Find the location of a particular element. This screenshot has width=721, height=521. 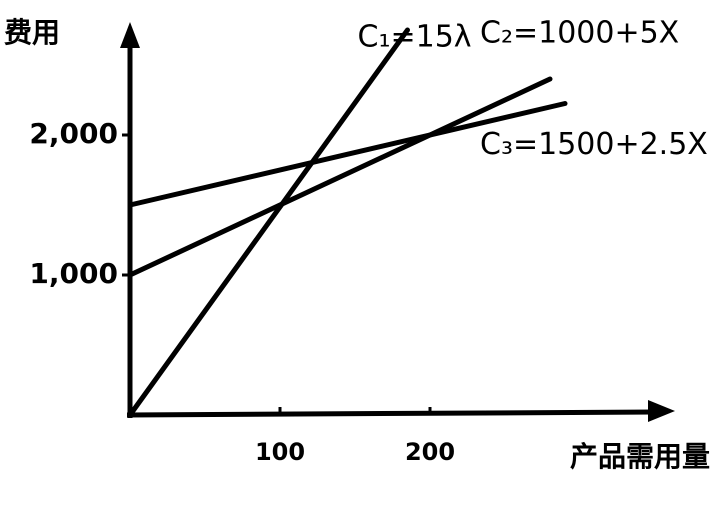

x-tick-label: 100 is located at coordinates (280, 452).